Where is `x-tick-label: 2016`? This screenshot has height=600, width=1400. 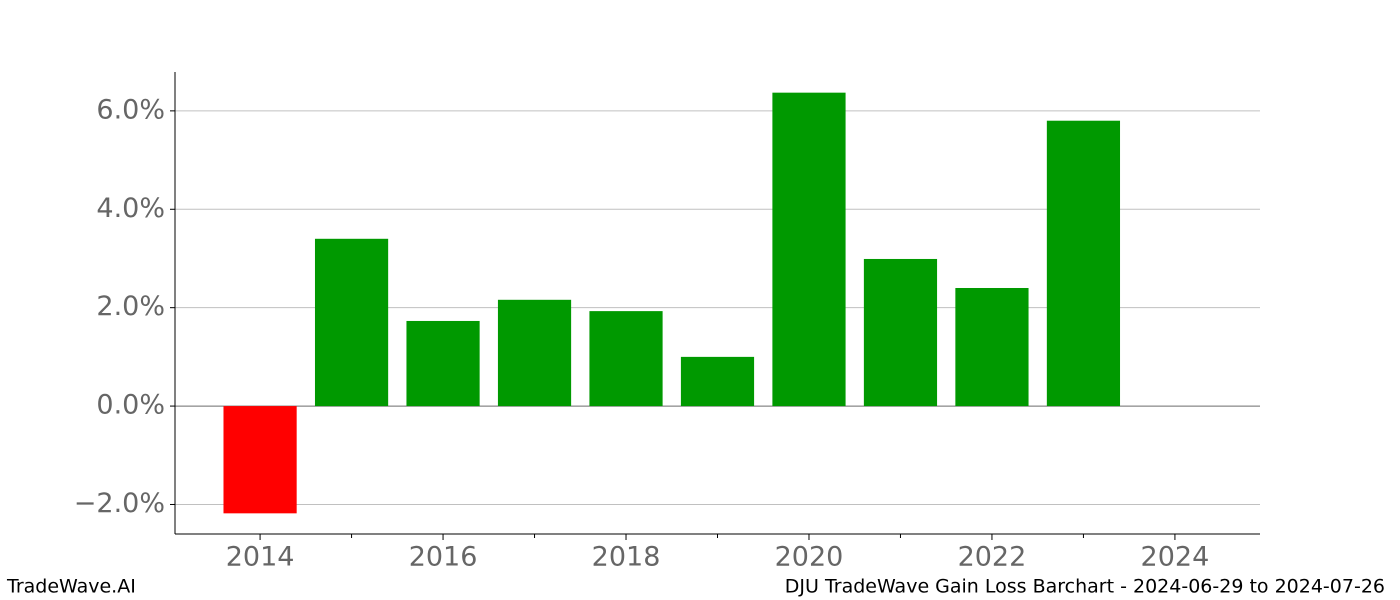
x-tick-label: 2016 is located at coordinates (443, 557).